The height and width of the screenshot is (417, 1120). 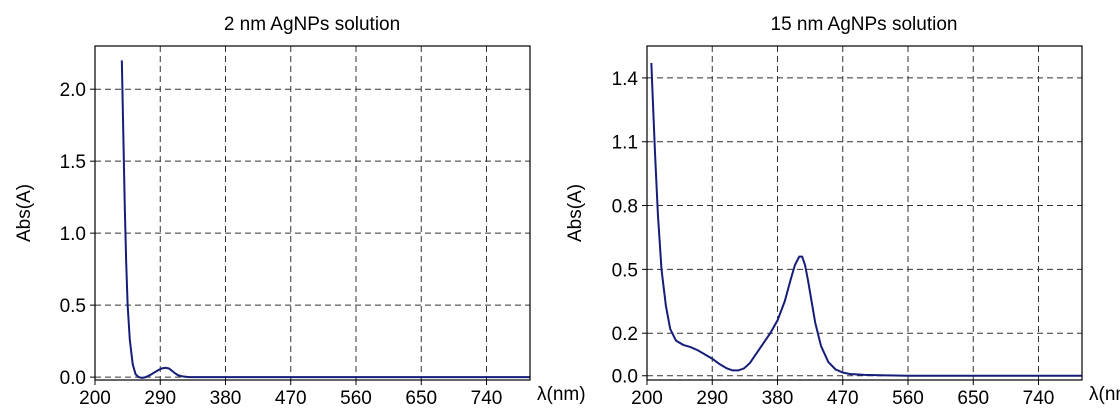 What do you see at coordinates (625, 334) in the screenshot?
I see `y-tick-label: 0.2` at bounding box center [625, 334].